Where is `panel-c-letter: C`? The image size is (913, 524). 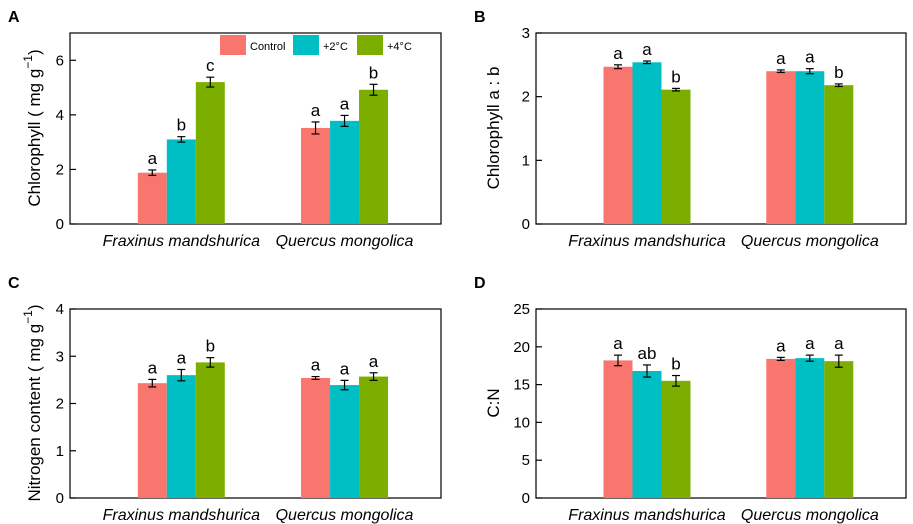 panel-c-letter: C is located at coordinates (14, 283).